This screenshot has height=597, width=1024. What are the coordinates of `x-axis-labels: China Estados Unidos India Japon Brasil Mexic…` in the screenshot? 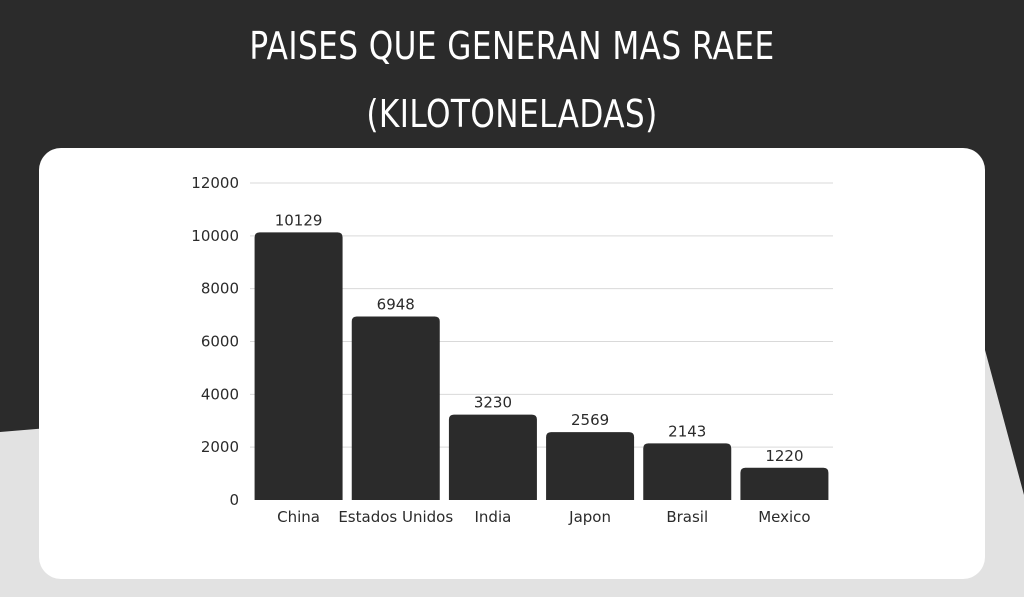 It's located at (543, 517).